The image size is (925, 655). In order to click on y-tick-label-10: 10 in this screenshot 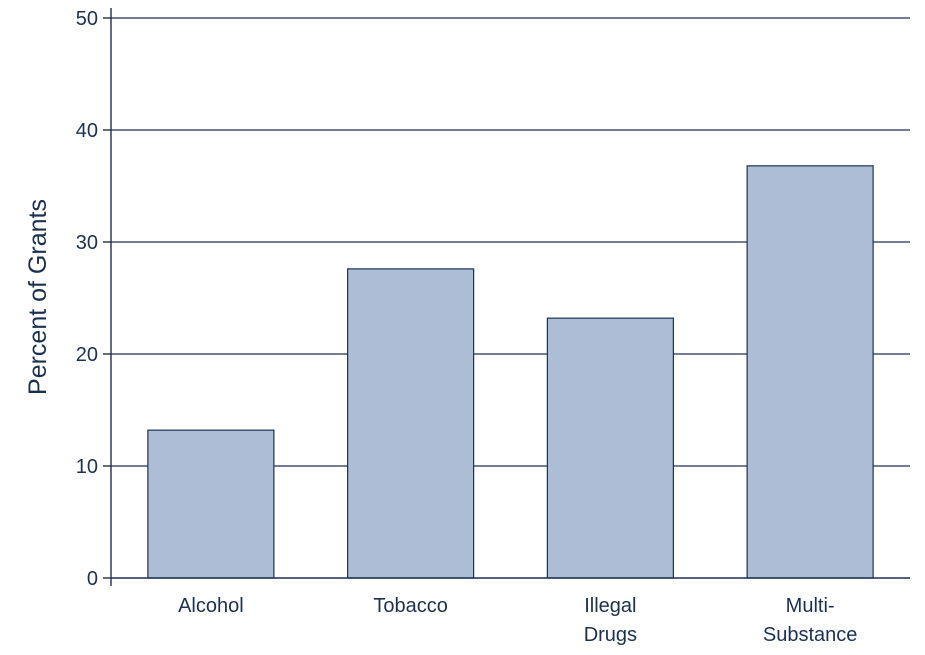, I will do `click(87, 467)`.